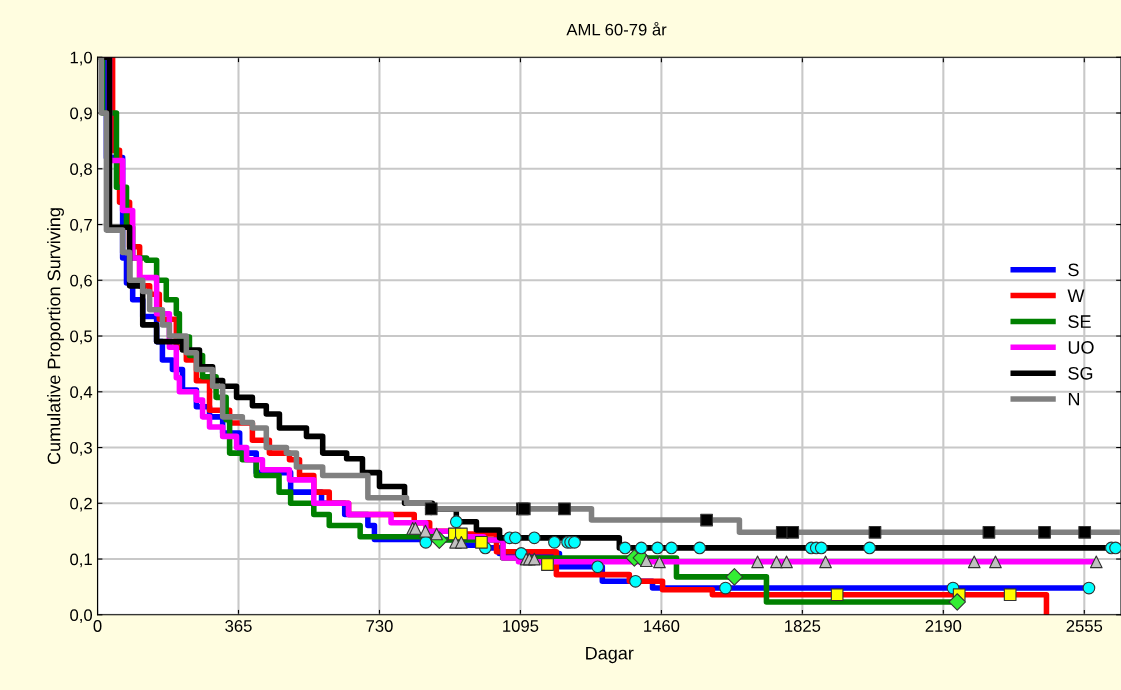 Image resolution: width=1121 pixels, height=690 pixels. Describe the element at coordinates (662, 626) in the screenshot. I see `x-tick-label: 1460` at that location.